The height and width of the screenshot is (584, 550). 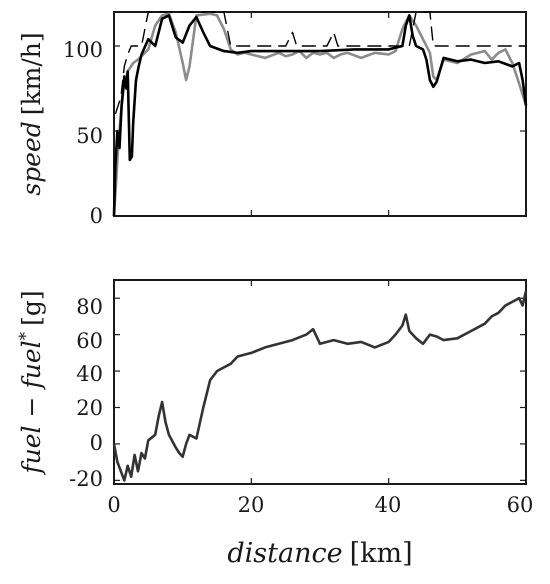 What do you see at coordinates (83, 50) in the screenshot?
I see `speed-ytick-100: 100` at bounding box center [83, 50].